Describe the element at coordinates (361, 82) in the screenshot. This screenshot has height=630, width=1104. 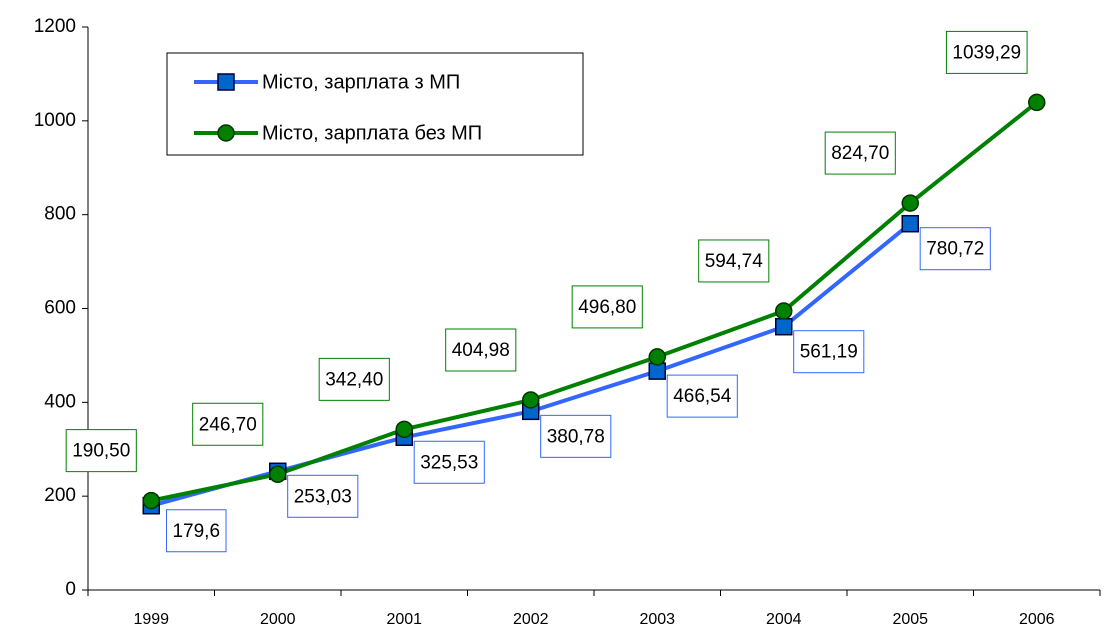
I see `legend-label: Місто, зарплата з МП` at that location.